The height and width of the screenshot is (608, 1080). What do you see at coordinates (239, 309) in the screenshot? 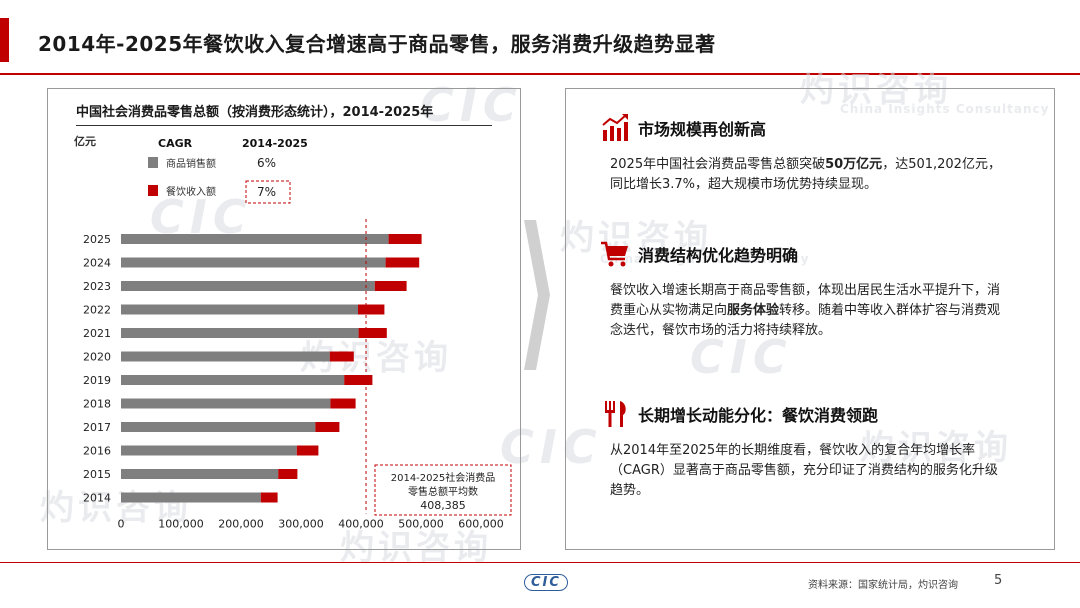
I see `bar-goods-2022` at bounding box center [239, 309].